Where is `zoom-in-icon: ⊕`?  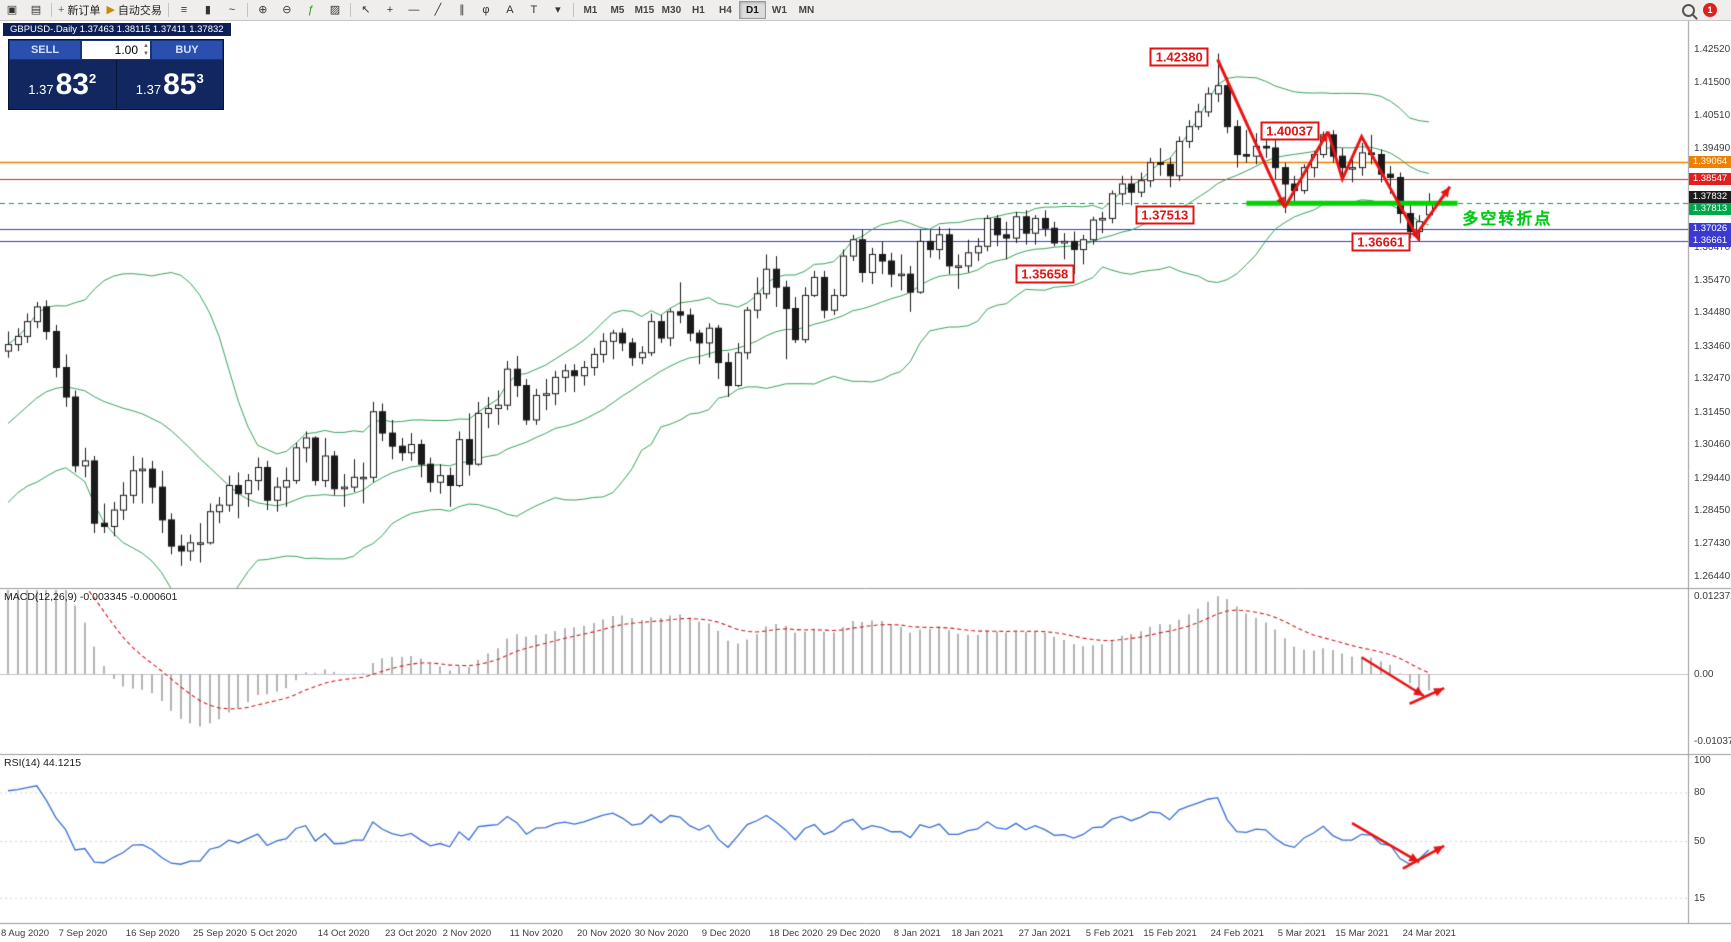 zoom-in-icon: ⊕ is located at coordinates (263, 9).